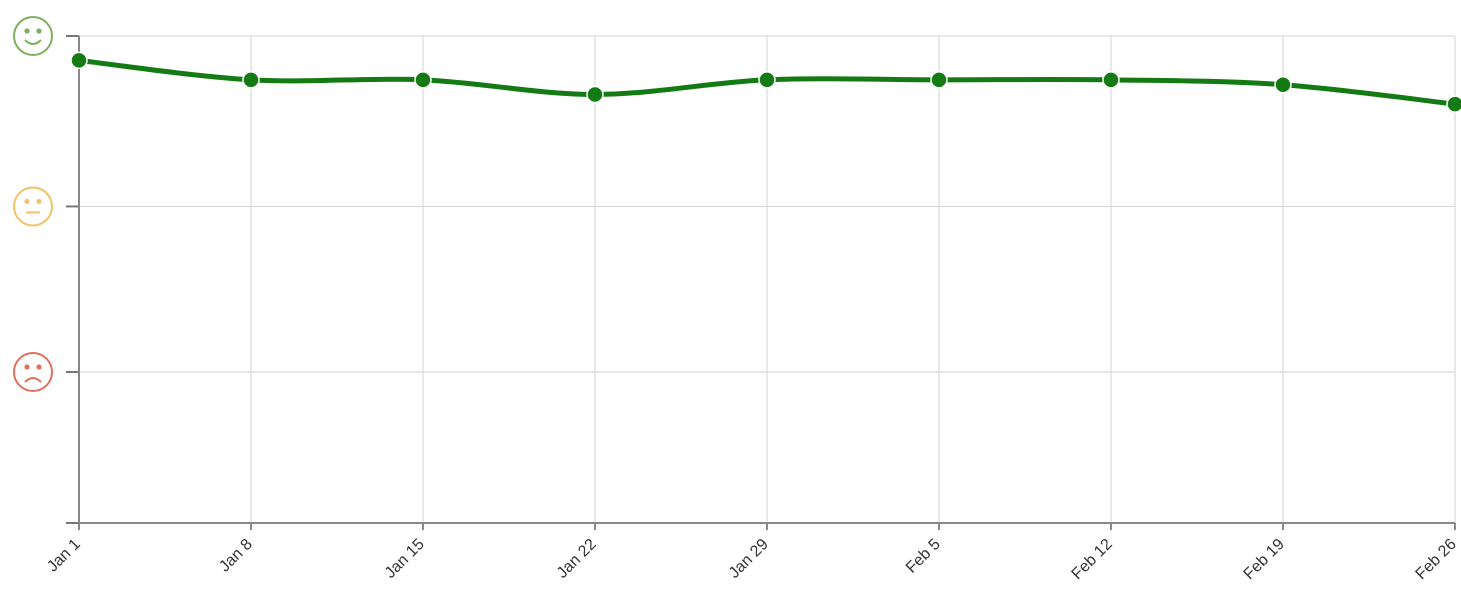  Describe the element at coordinates (749, 559) in the screenshot. I see `x-tick-label: Jan 29` at that location.